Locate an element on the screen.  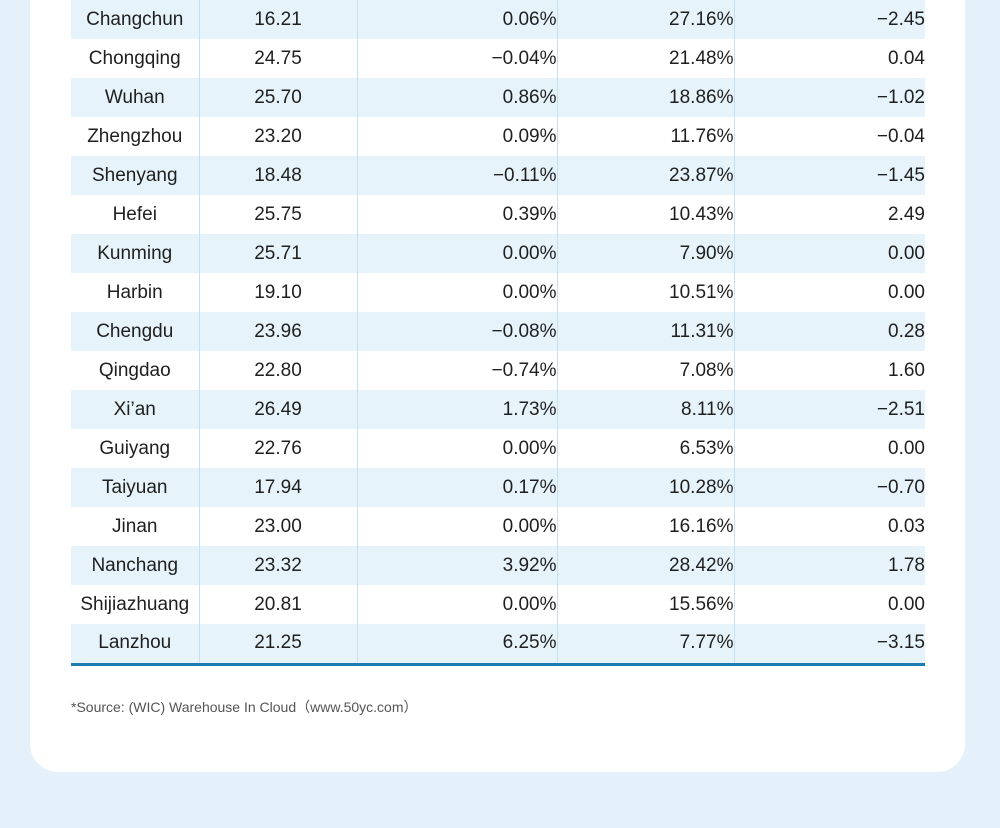
table-row: Nanchang 23.32 3.92% 28.42% 1.78 is located at coordinates (498, 565).